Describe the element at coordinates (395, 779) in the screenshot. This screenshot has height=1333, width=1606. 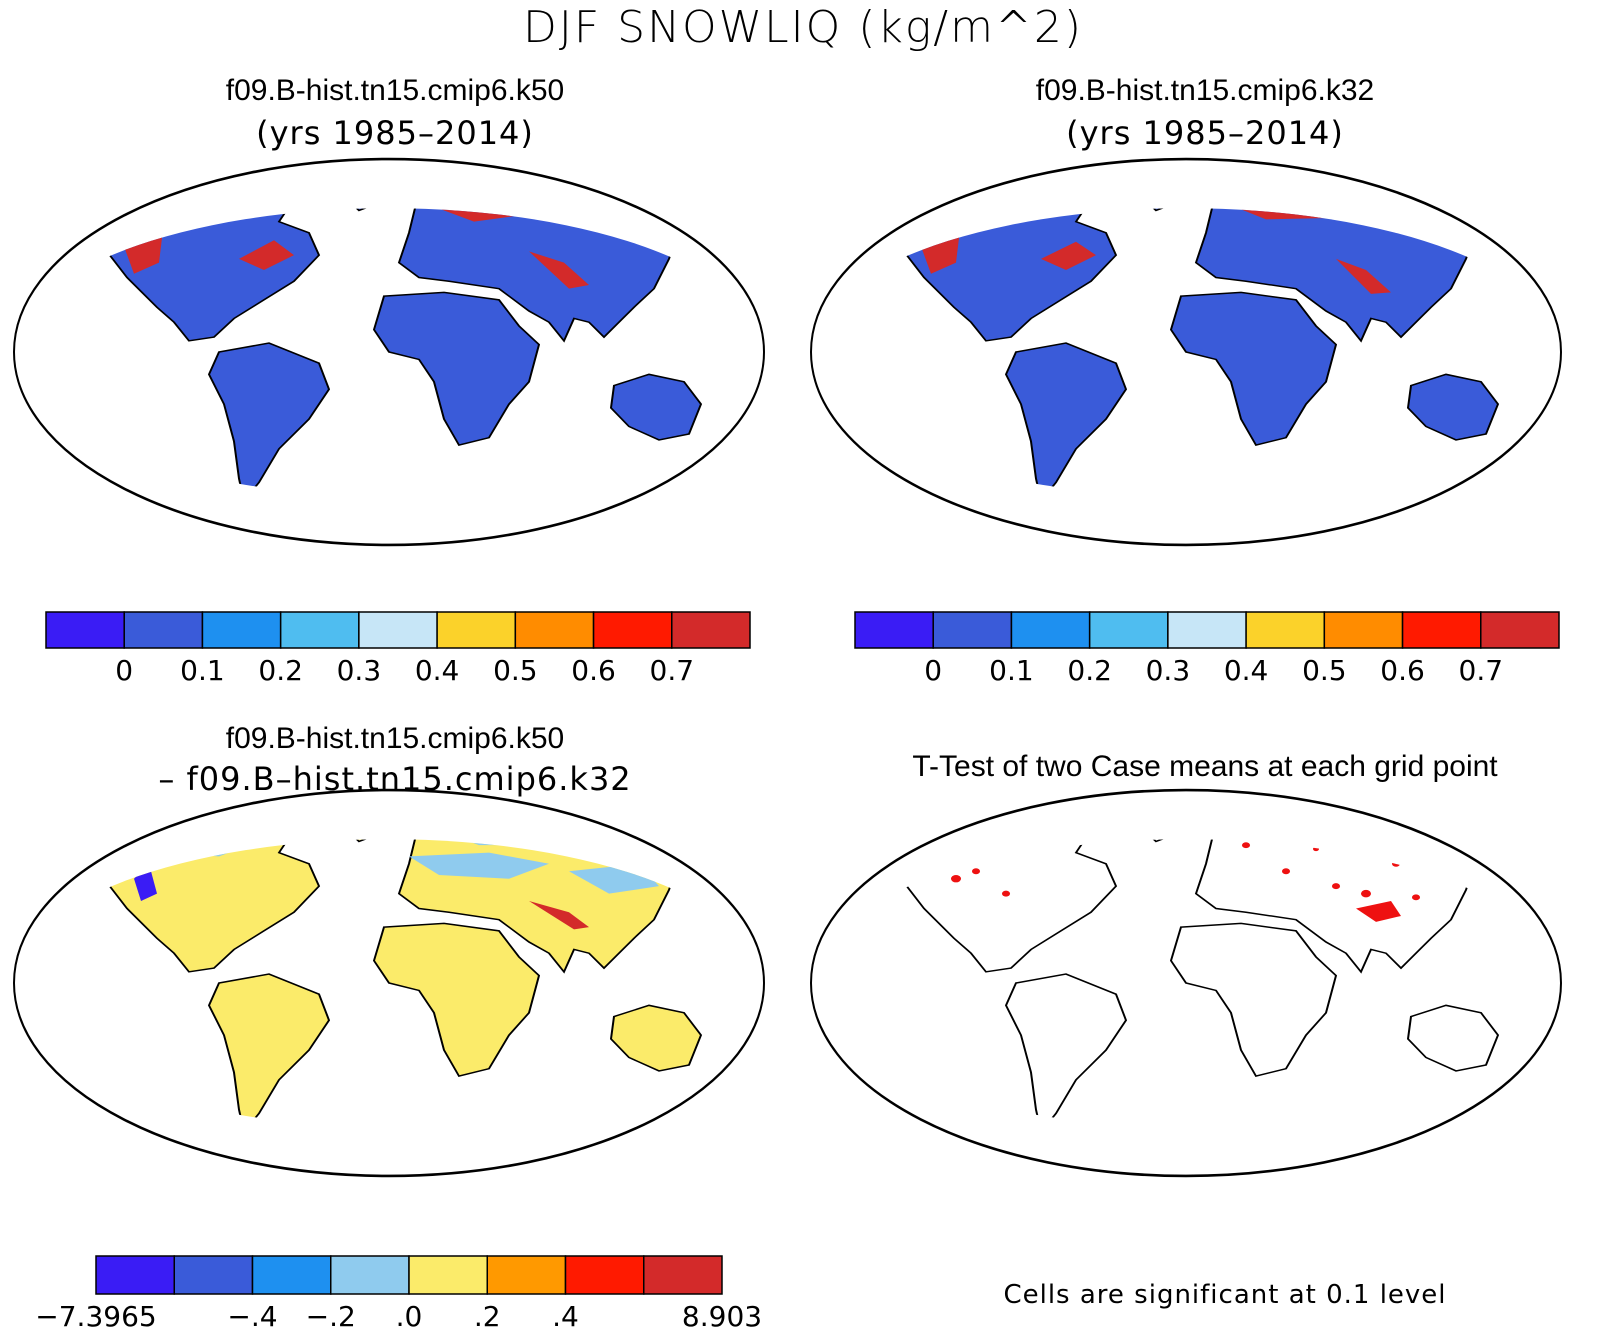
I see `panel-subtitle-bottom-left: – f09.B–hist.tn15.cmip6.k32` at that location.